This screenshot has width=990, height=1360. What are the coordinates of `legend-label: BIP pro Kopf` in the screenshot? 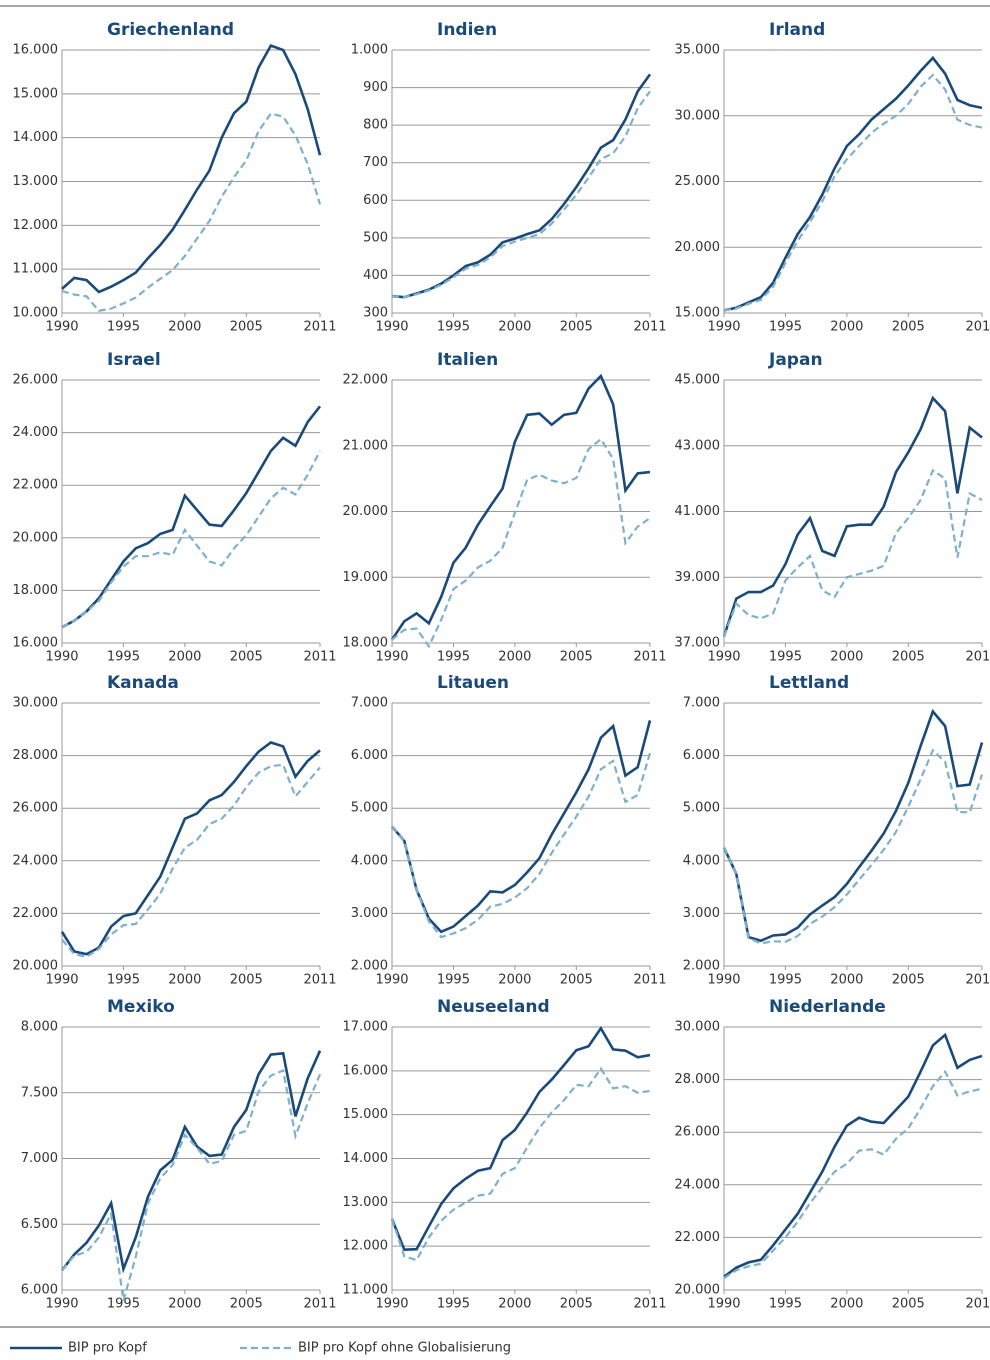 It's located at (107, 1348).